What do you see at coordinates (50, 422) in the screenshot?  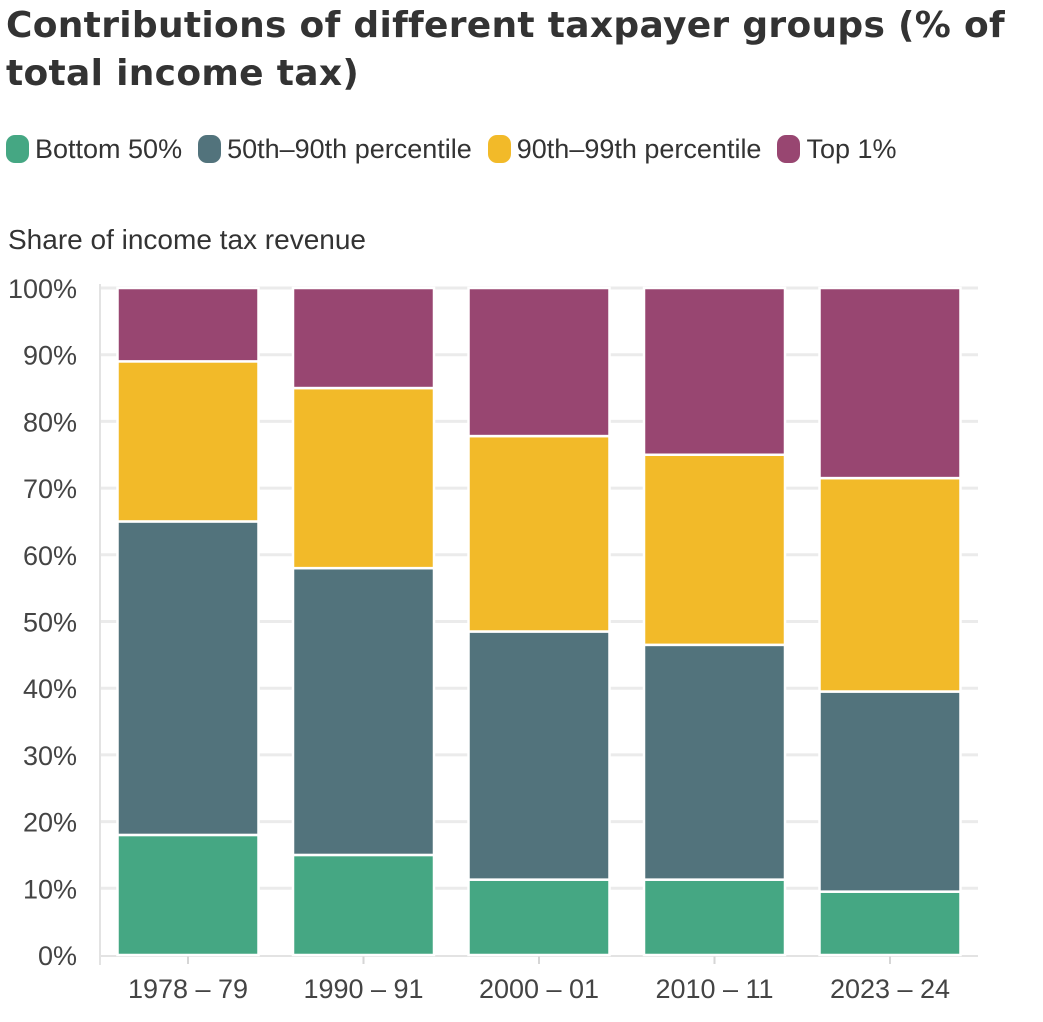 I see `y-tick-label: 80%` at bounding box center [50, 422].